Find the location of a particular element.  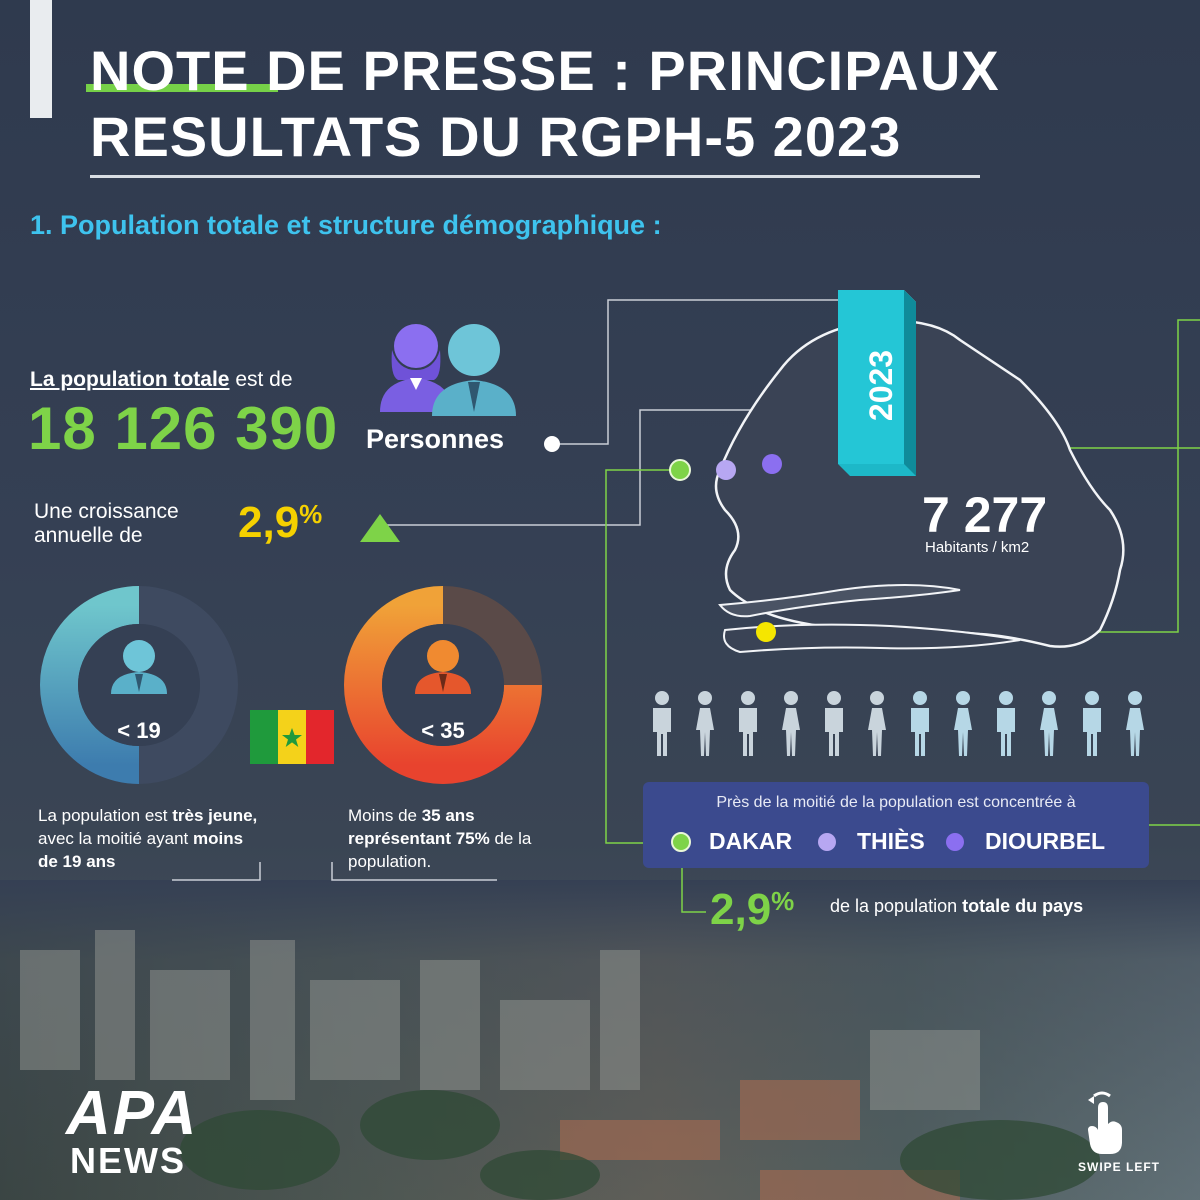

map-city-dots is located at coordinates (725, 467).